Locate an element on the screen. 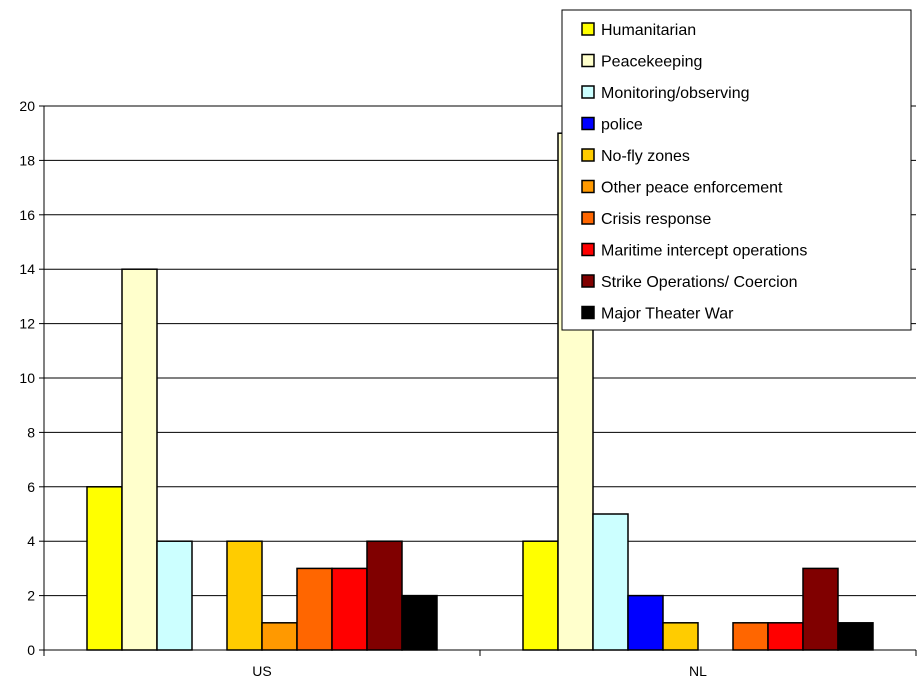  y-tick-label: 4 is located at coordinates (31, 541).